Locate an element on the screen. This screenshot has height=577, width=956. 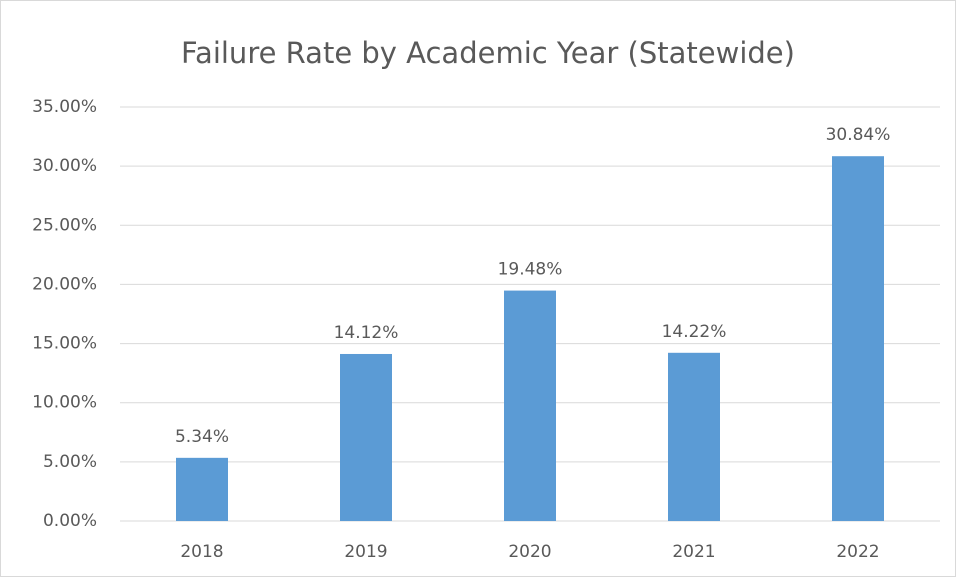
data-label: 14.22% is located at coordinates (694, 332).